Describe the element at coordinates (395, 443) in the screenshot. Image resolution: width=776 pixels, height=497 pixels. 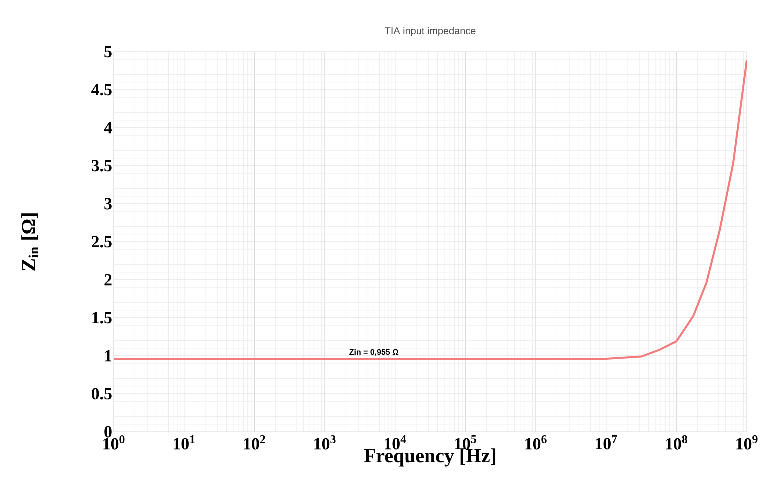
I see `x-tick-label: 10$^{4}$` at that location.